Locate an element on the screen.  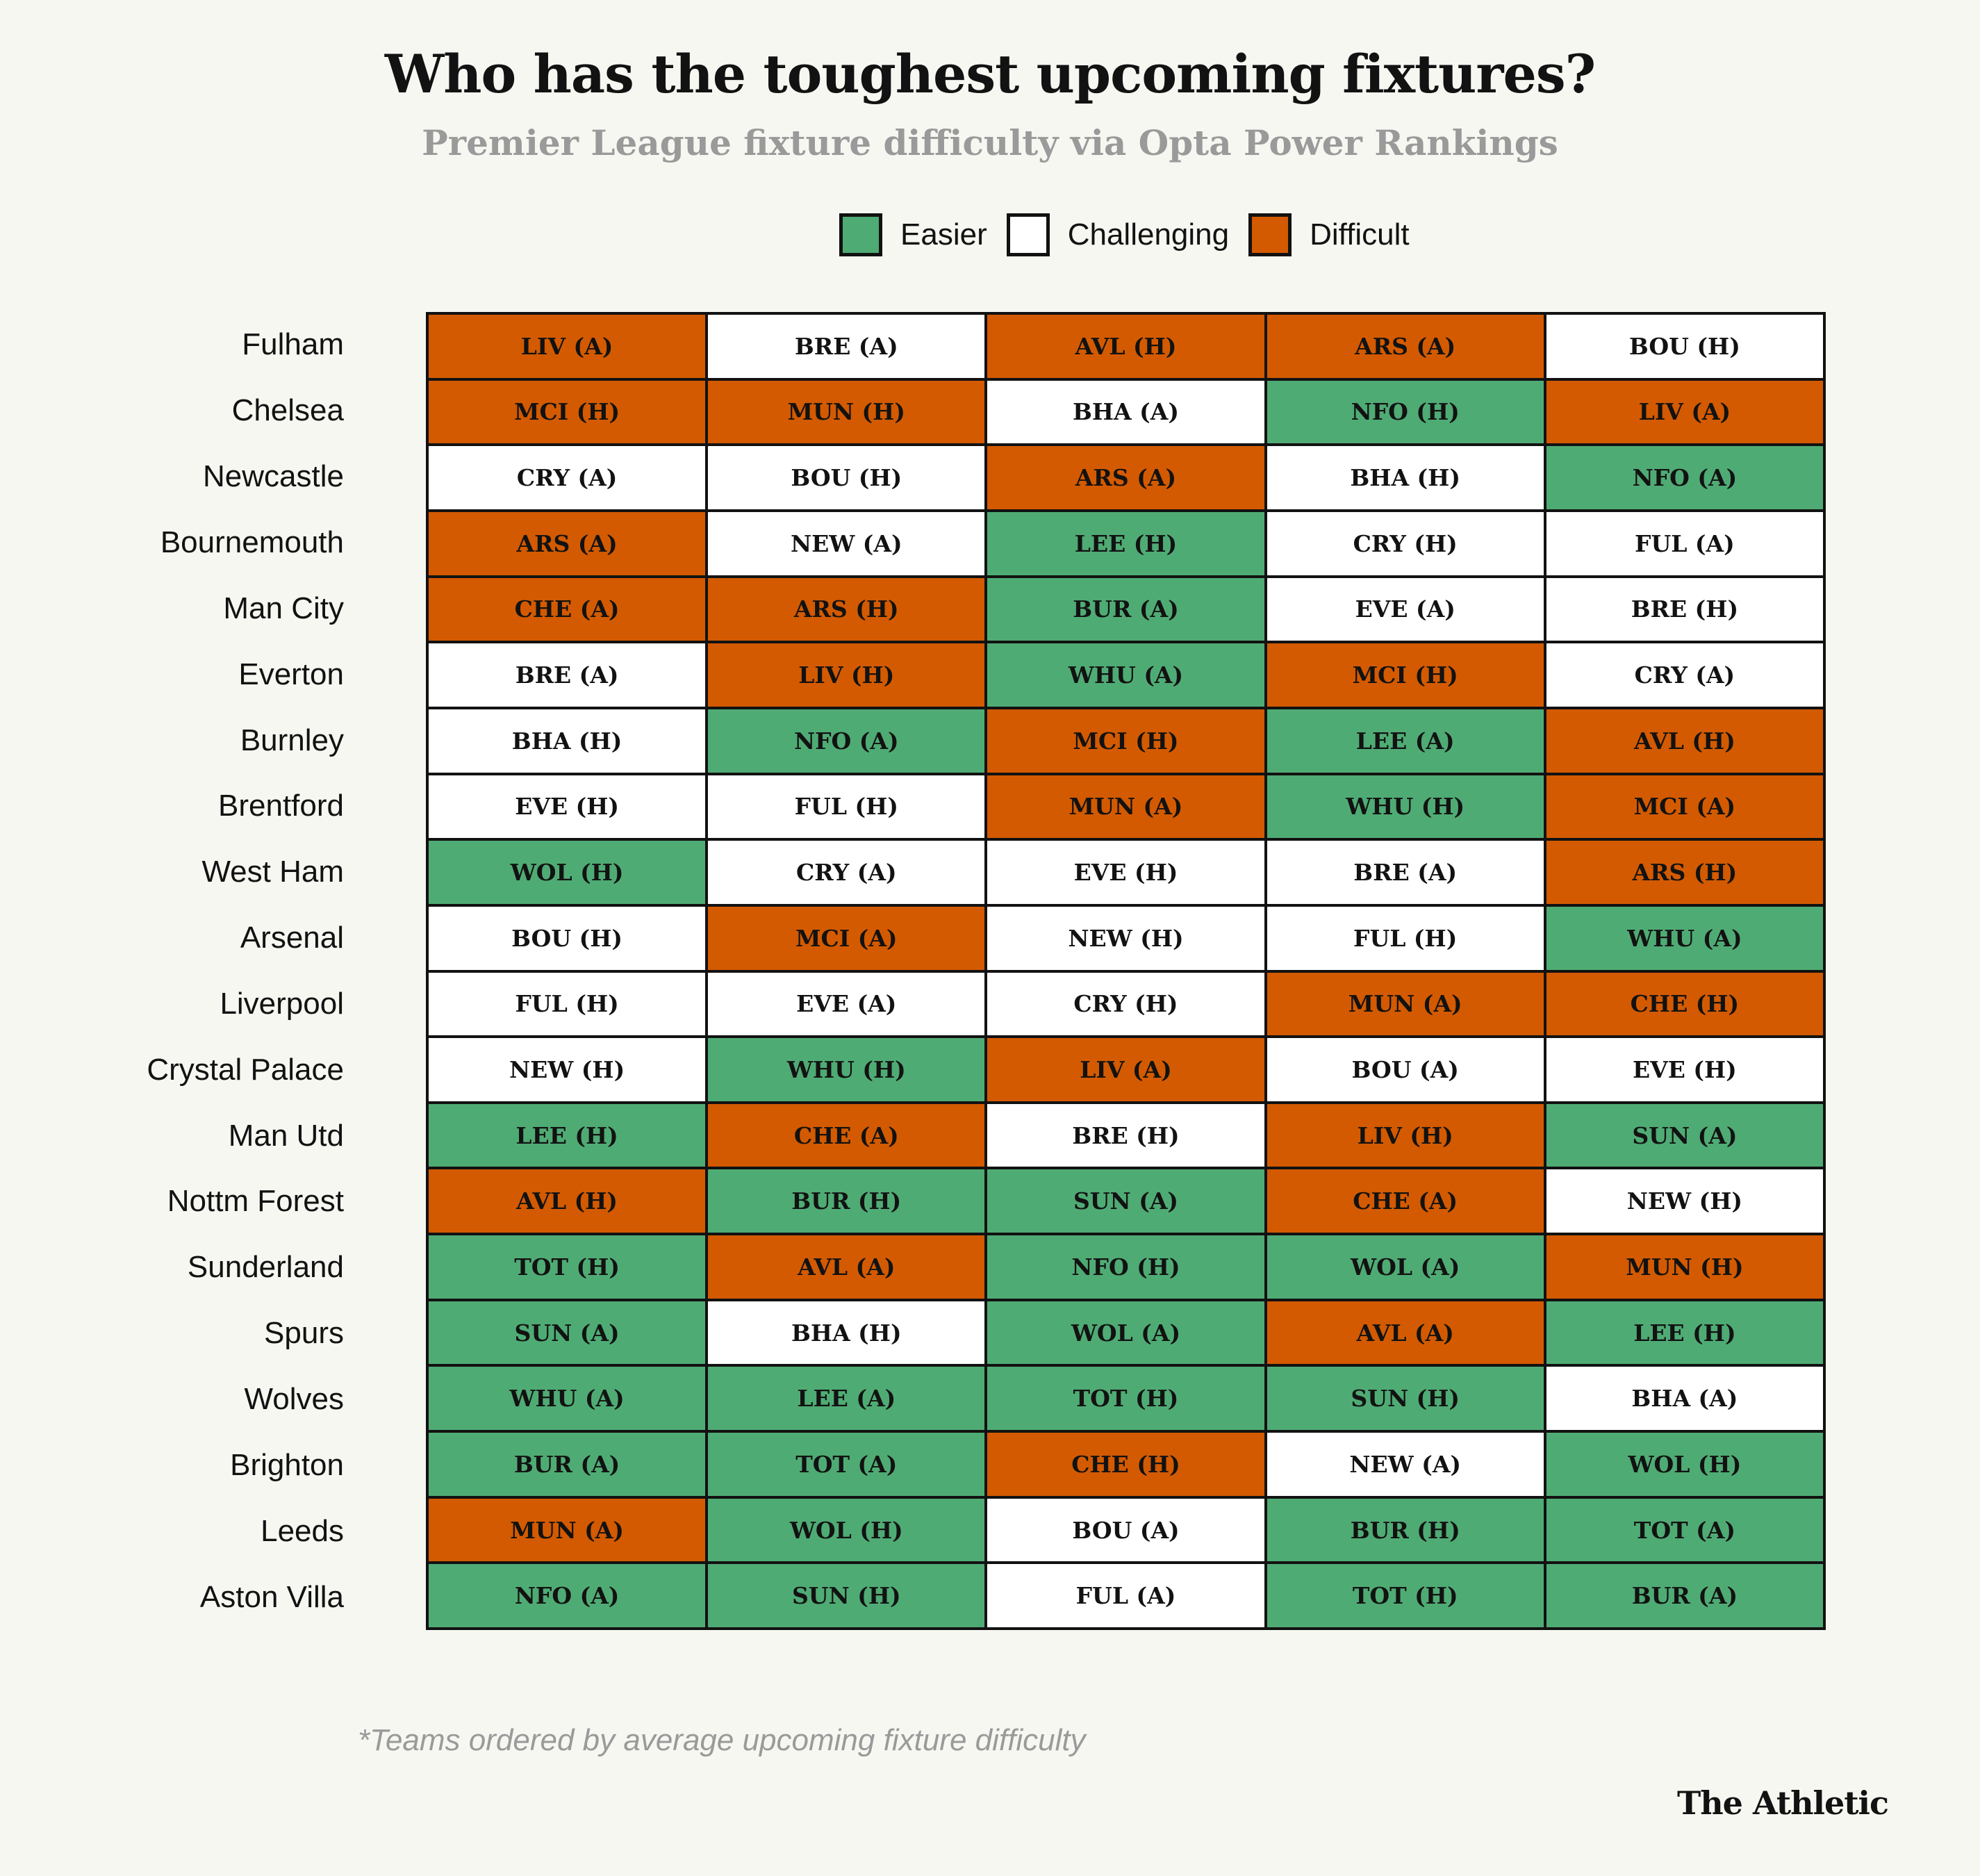
fixture-cell: SUN (H) is located at coordinates (1406, 1399).